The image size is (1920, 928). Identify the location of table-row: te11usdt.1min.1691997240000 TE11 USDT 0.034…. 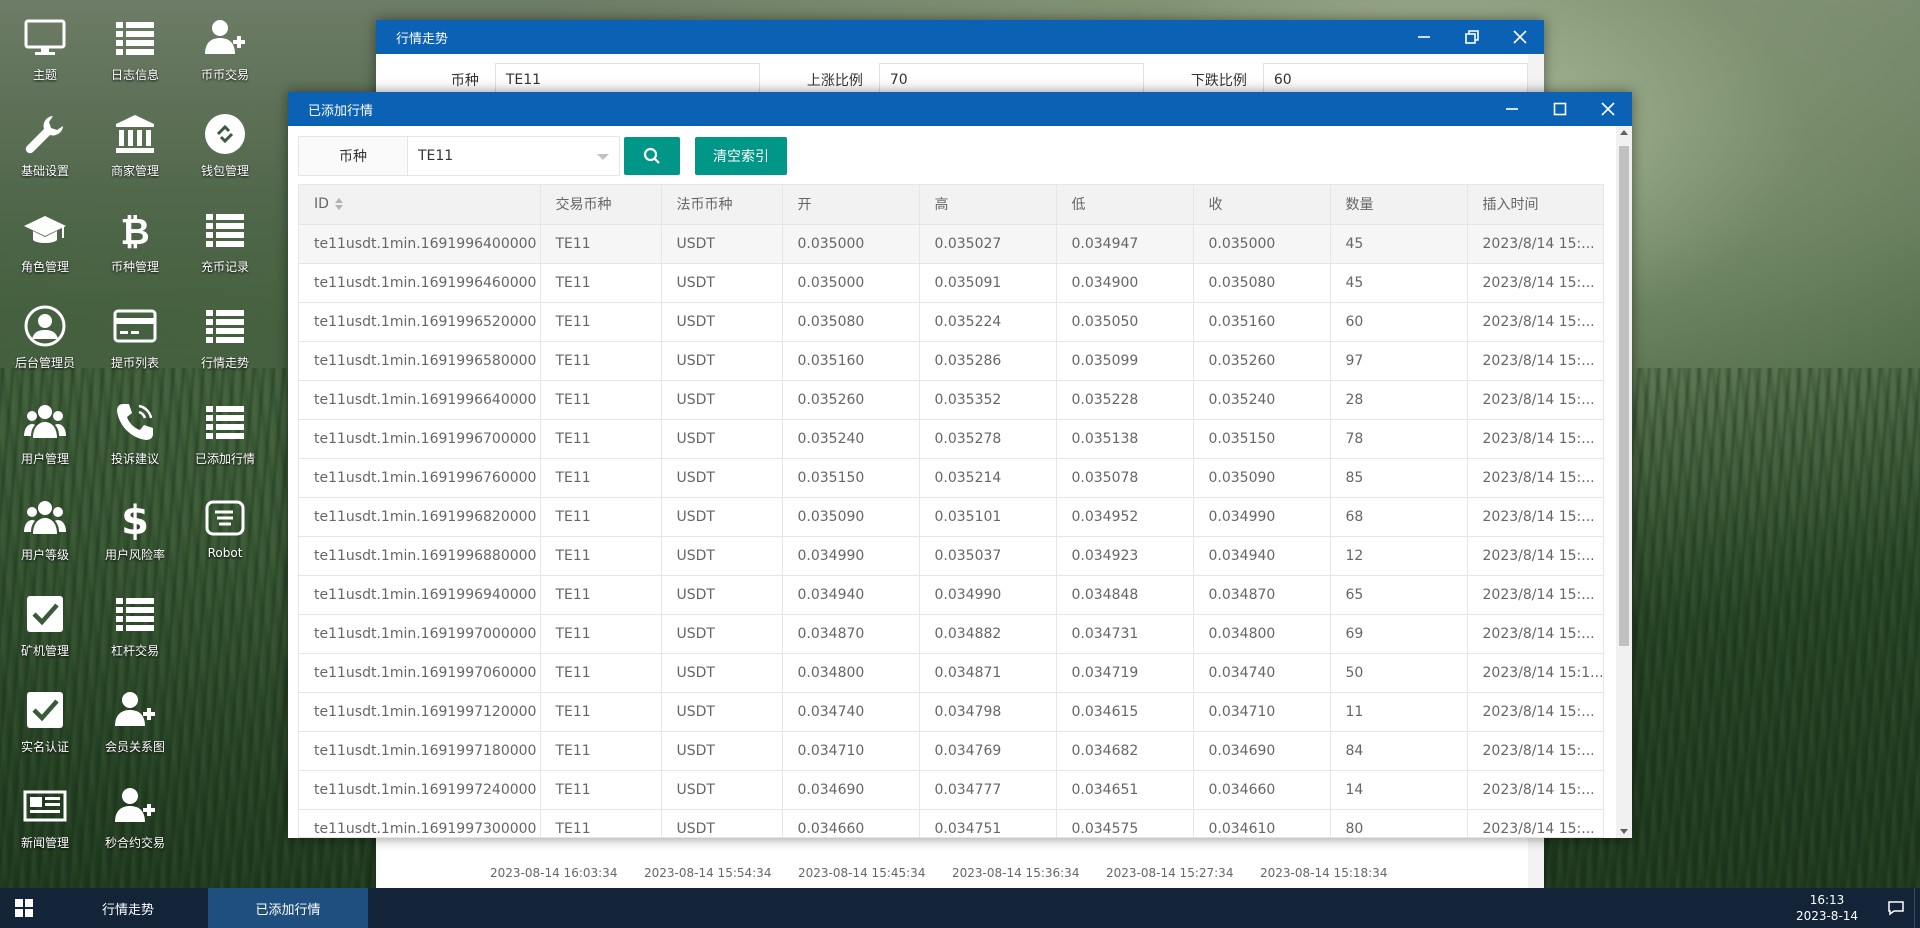
(951, 790).